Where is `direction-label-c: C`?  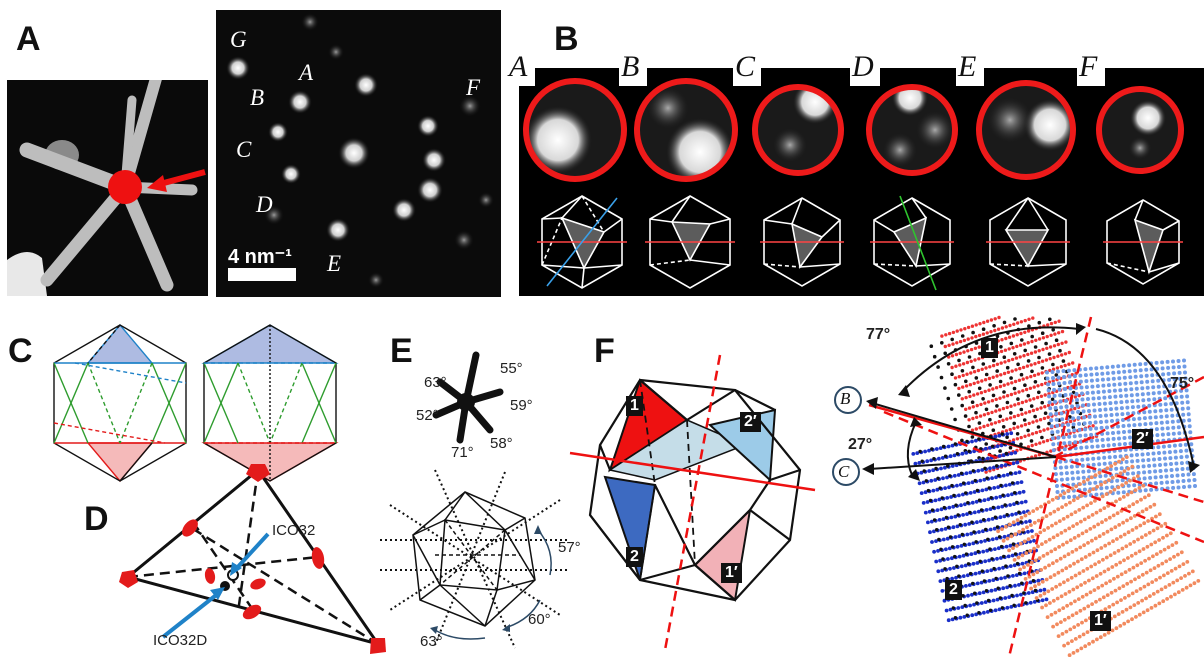 direction-label-c: C is located at coordinates (844, 471).